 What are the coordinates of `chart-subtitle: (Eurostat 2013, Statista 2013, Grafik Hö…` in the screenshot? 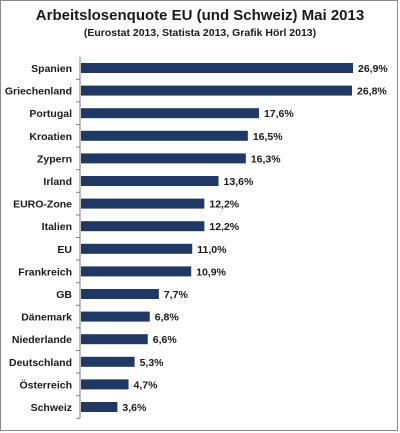 It's located at (200, 33).